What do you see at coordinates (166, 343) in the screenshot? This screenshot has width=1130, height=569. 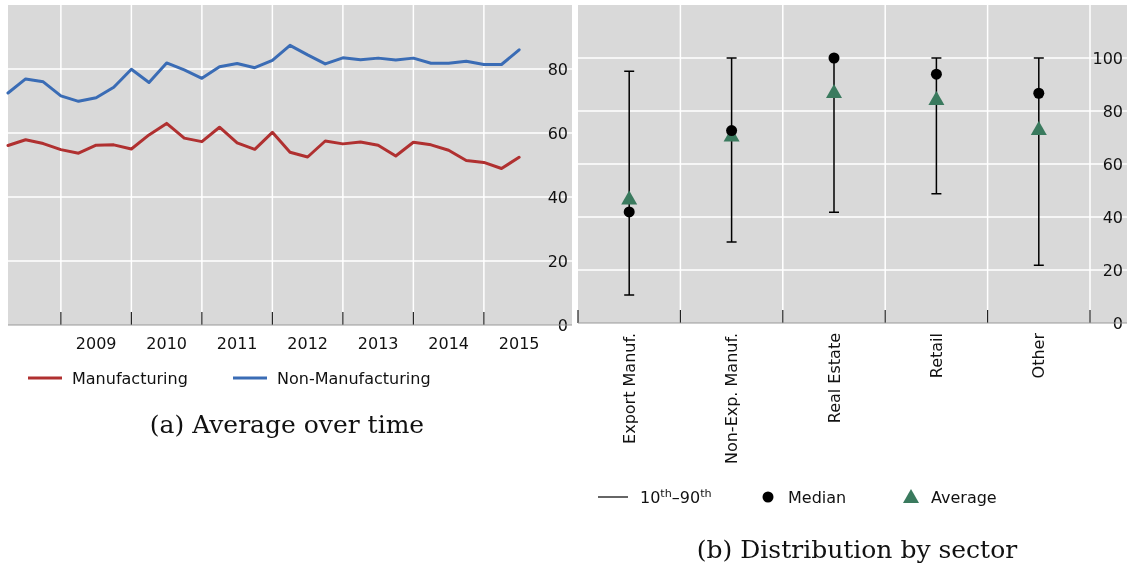 I see `x-tick-label: 2010` at bounding box center [166, 343].